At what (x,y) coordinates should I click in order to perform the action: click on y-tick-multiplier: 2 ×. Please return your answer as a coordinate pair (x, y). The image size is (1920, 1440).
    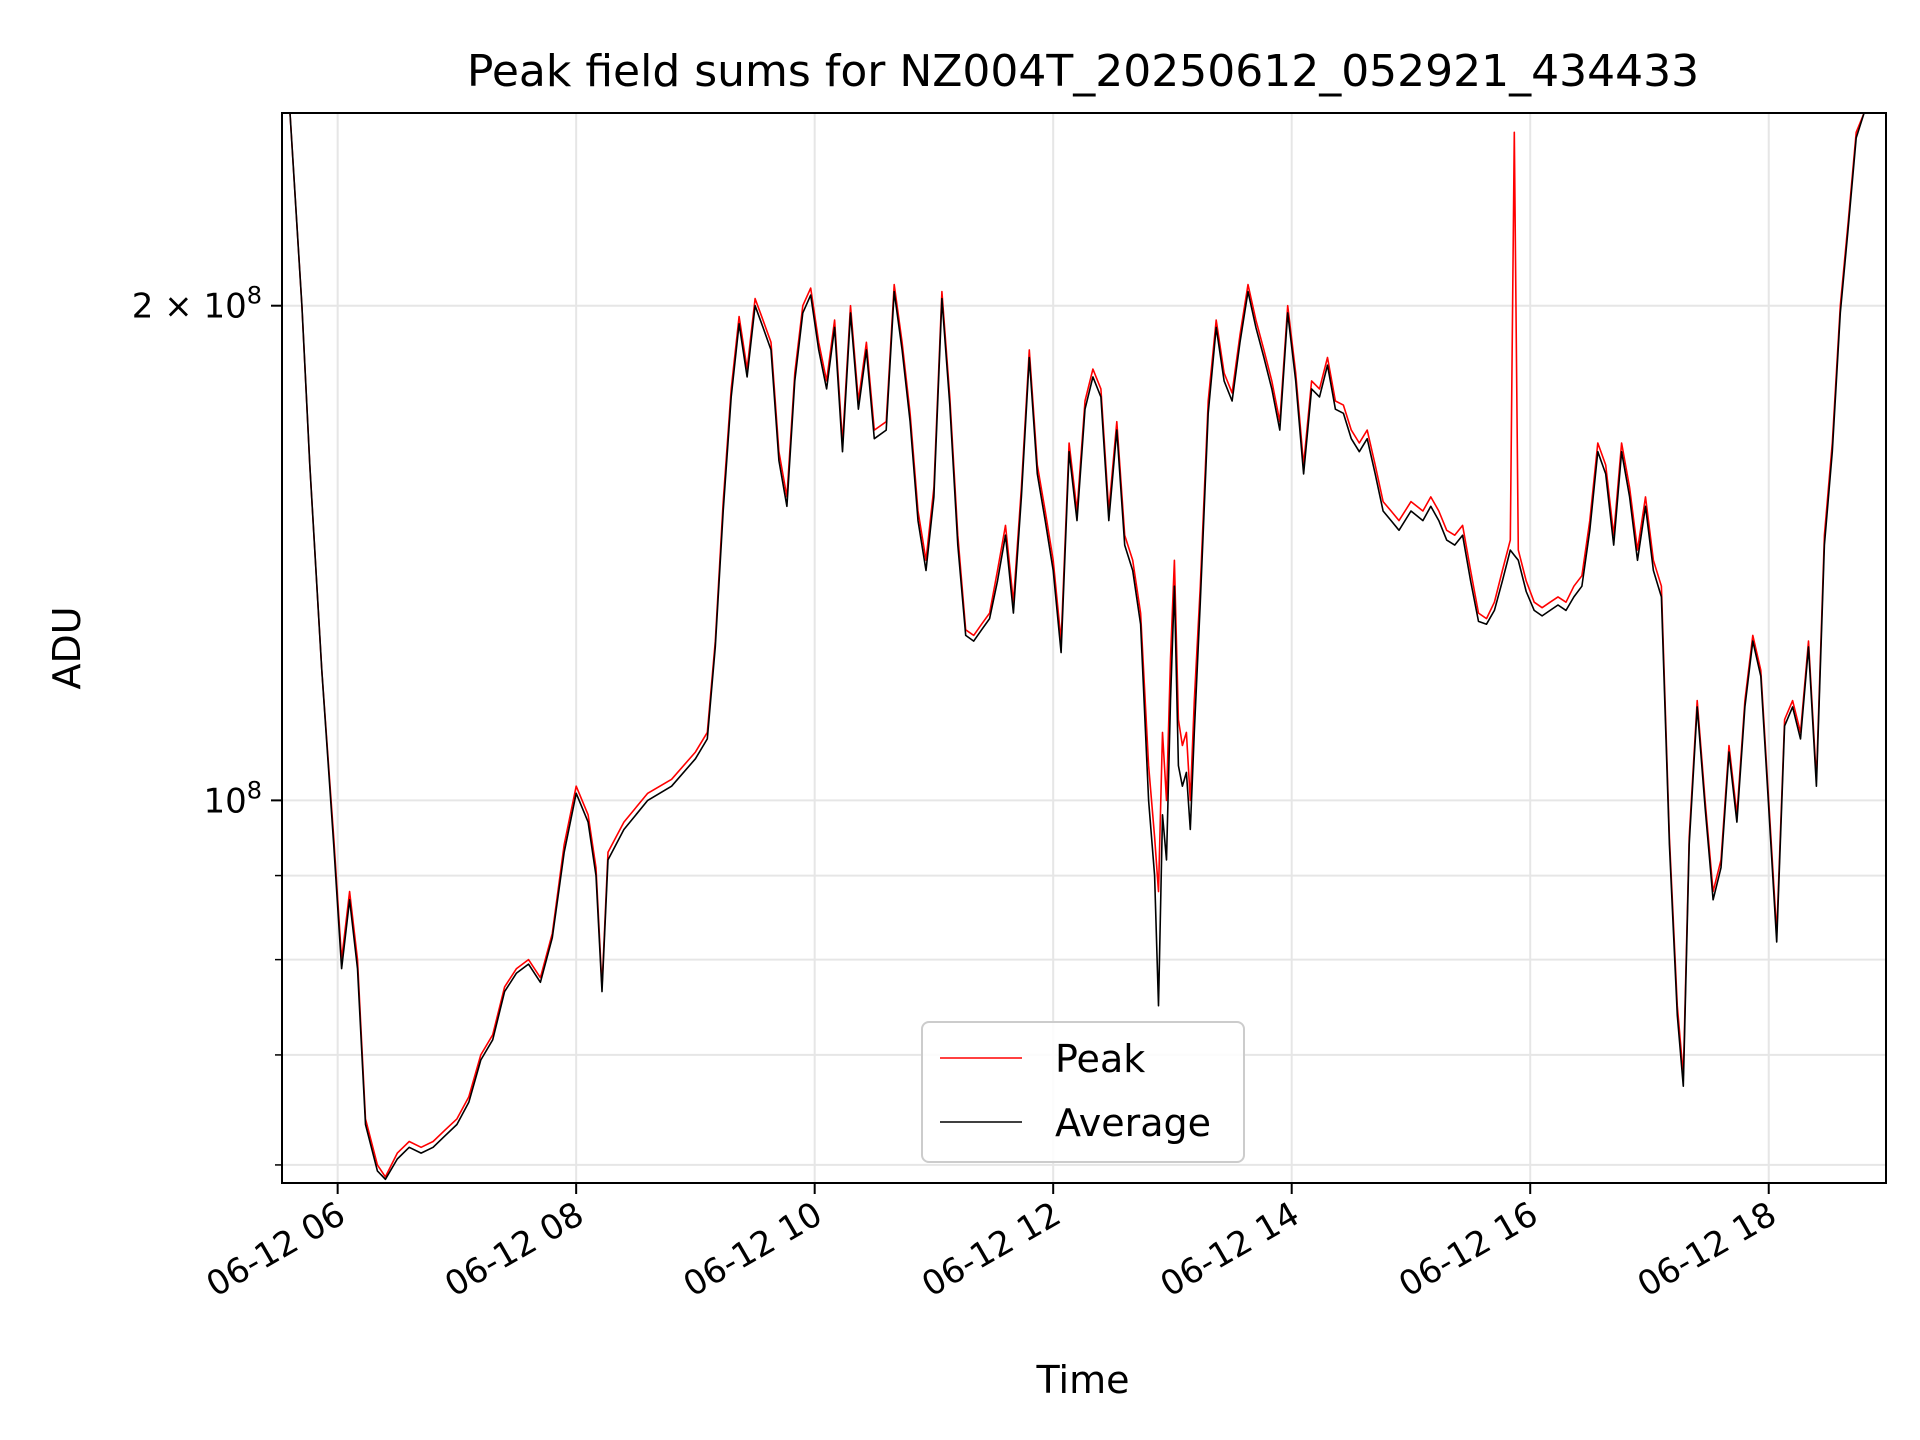
    Looking at the image, I should click on (168, 307).